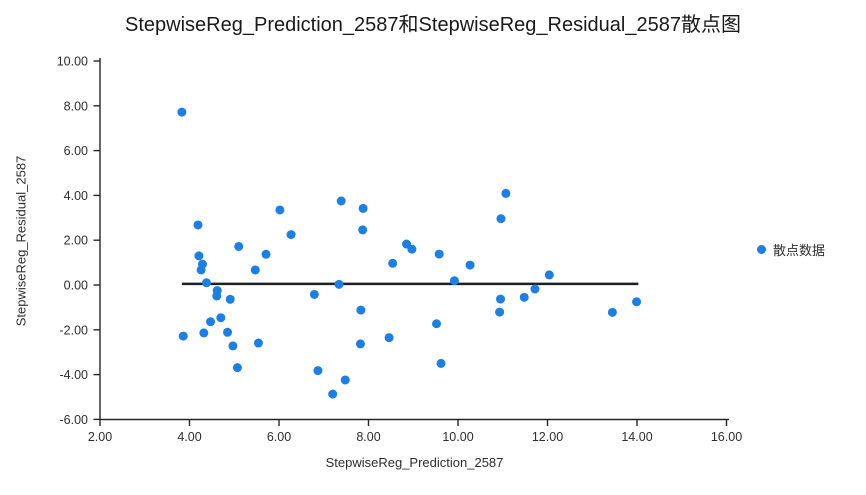 The image size is (866, 495). I want to click on y-tick-label: -6.00, so click(74, 420).